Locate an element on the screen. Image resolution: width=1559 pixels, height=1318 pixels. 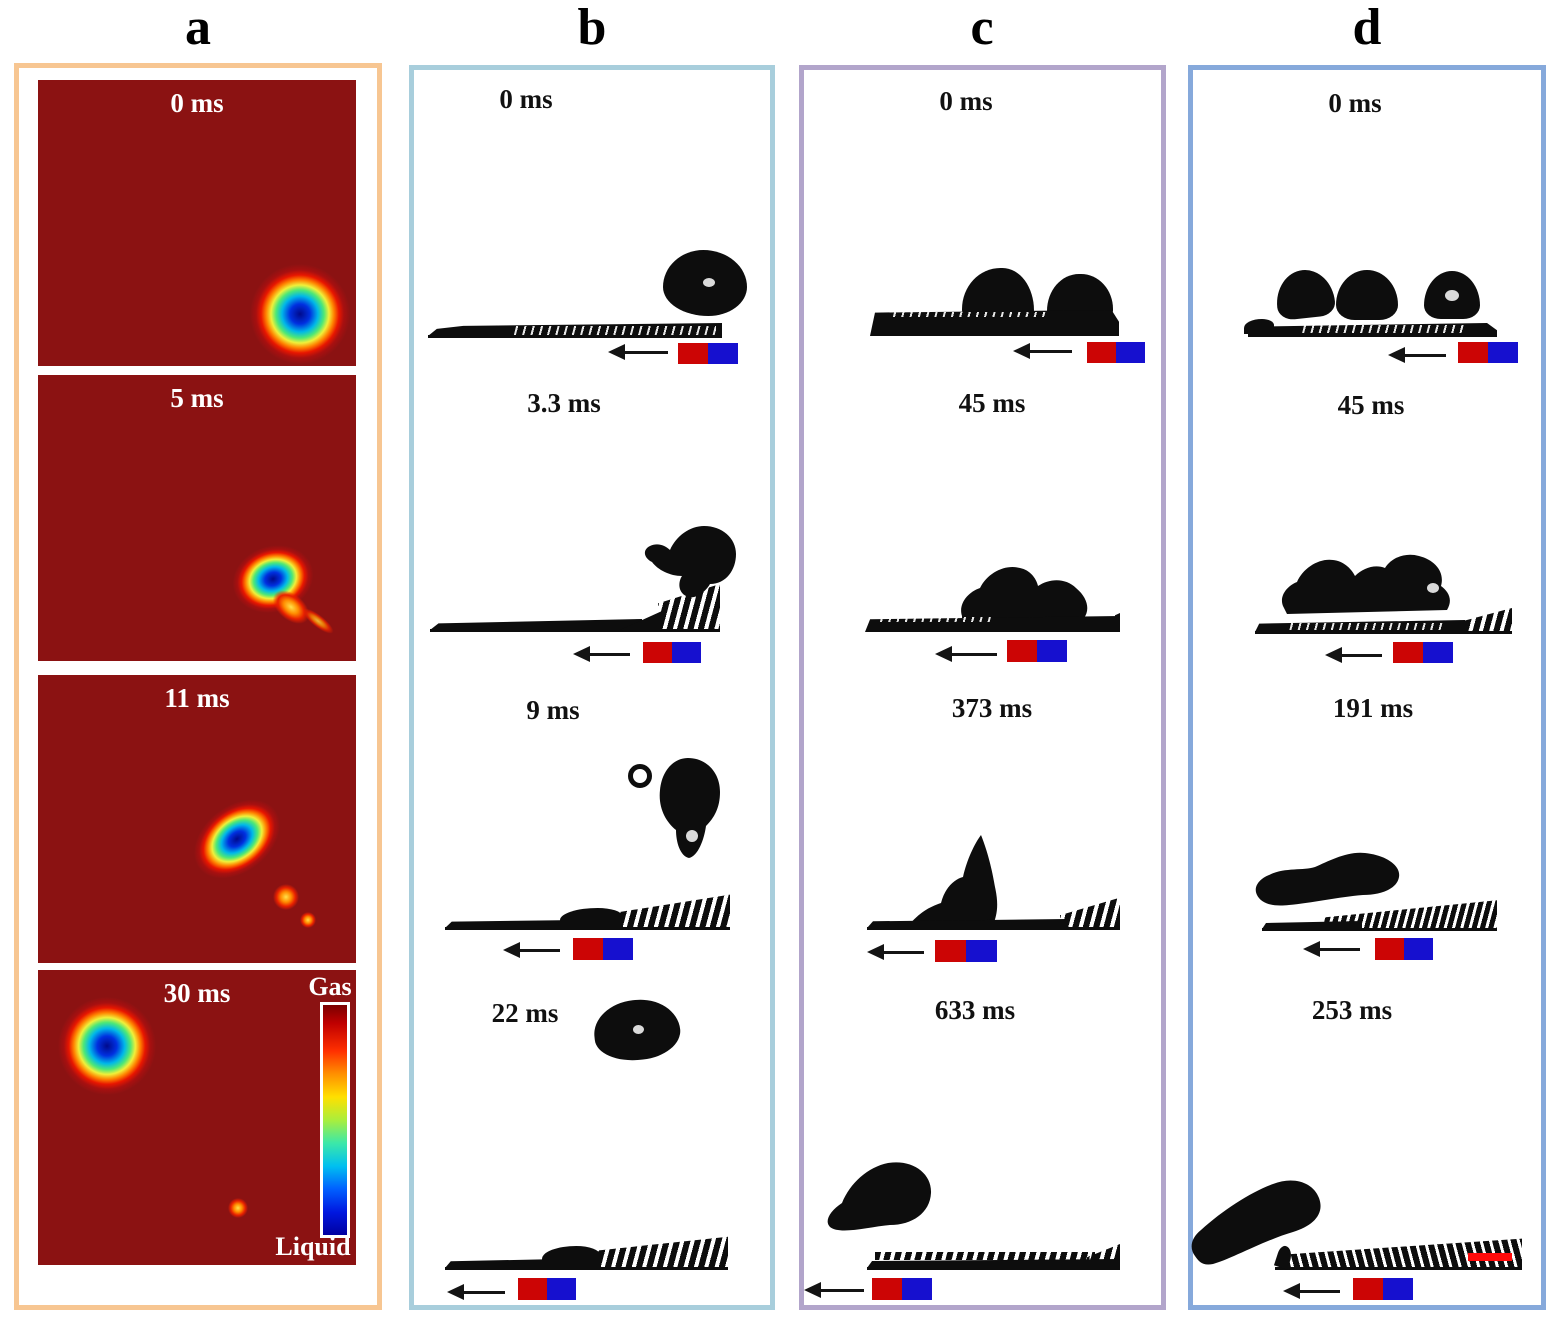
scale-bar is located at coordinates (1490, 1257).